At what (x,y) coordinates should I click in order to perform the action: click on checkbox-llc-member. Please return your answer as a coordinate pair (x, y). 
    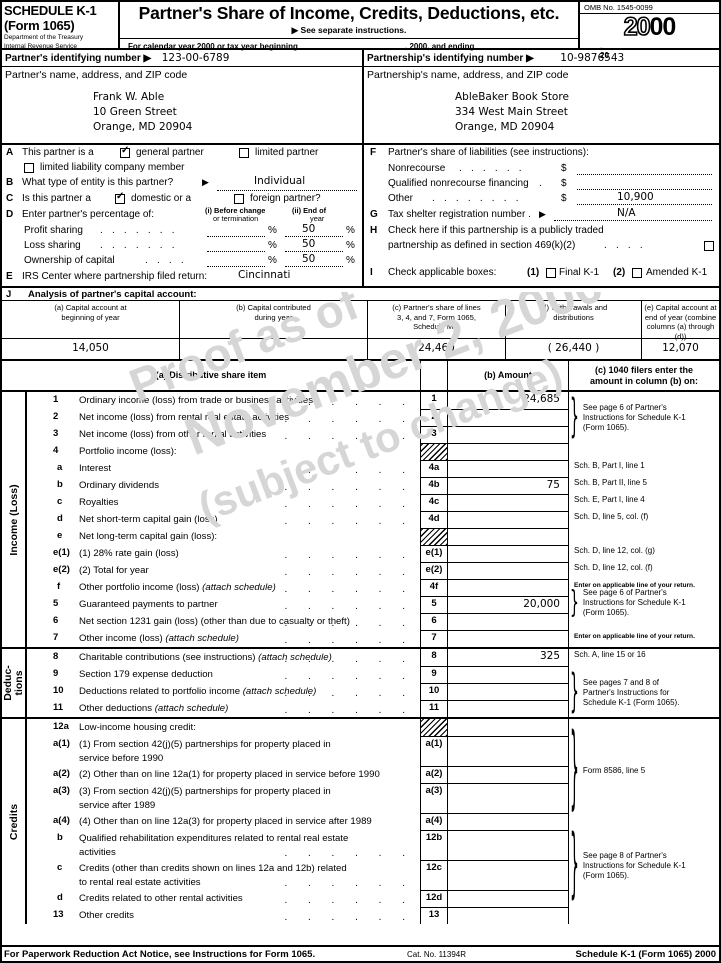
    Looking at the image, I should click on (29, 168).